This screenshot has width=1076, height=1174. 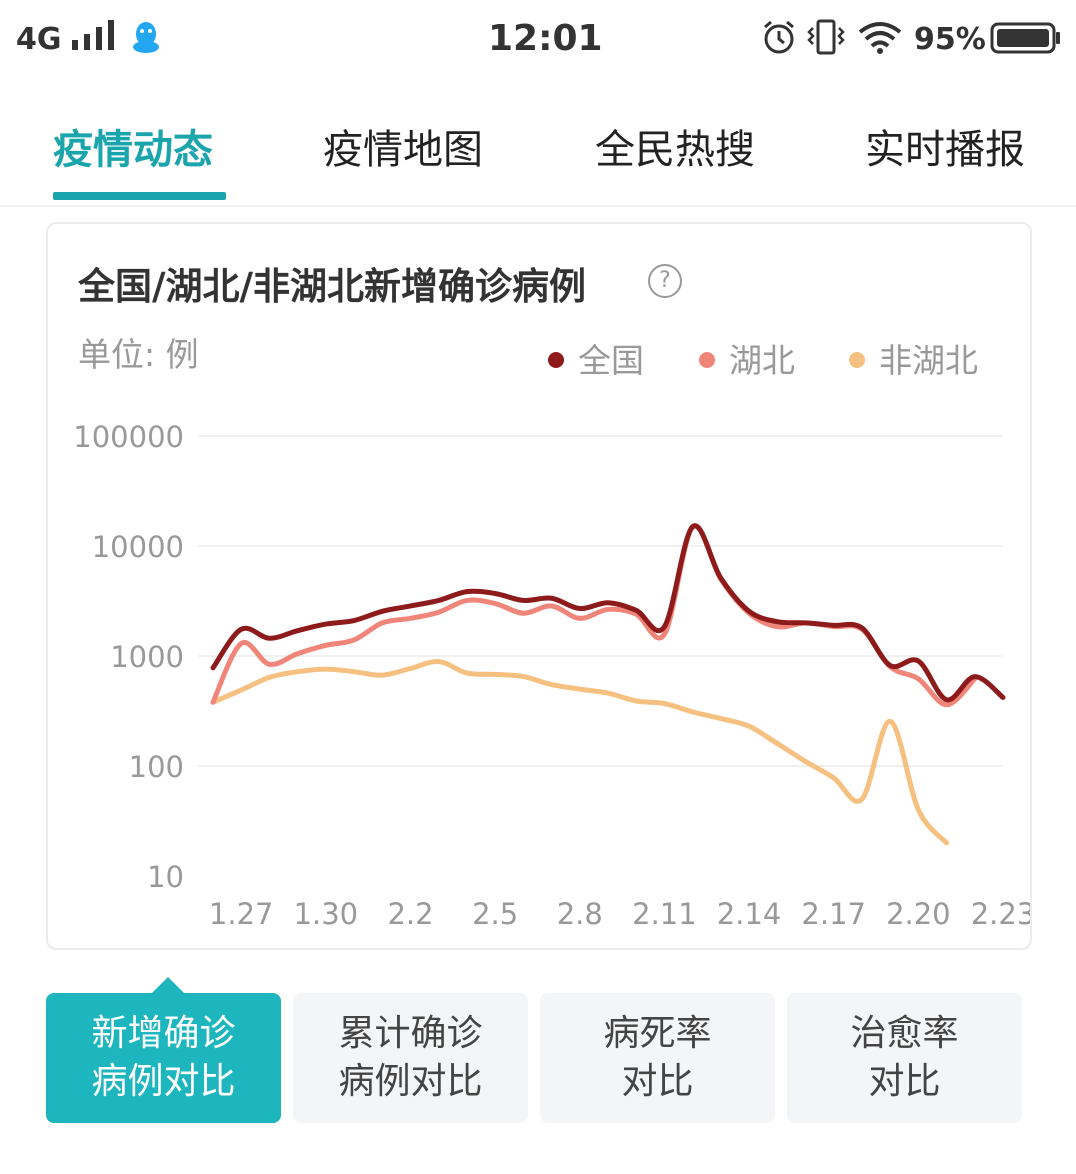 I want to click on qq-penguin-icon, so click(x=146, y=37).